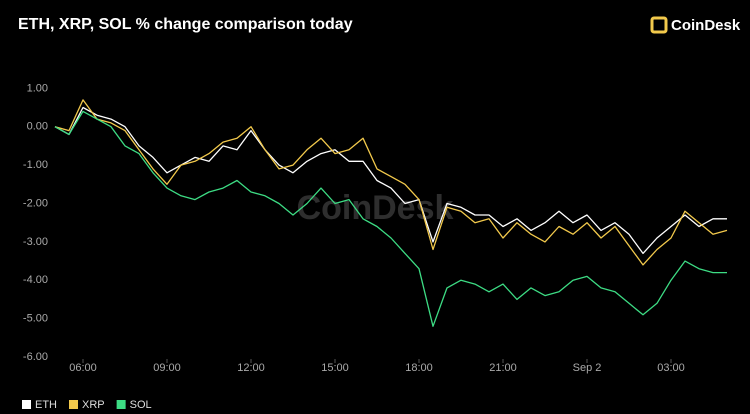  I want to click on x-tick-label: 18:00, so click(419, 368).